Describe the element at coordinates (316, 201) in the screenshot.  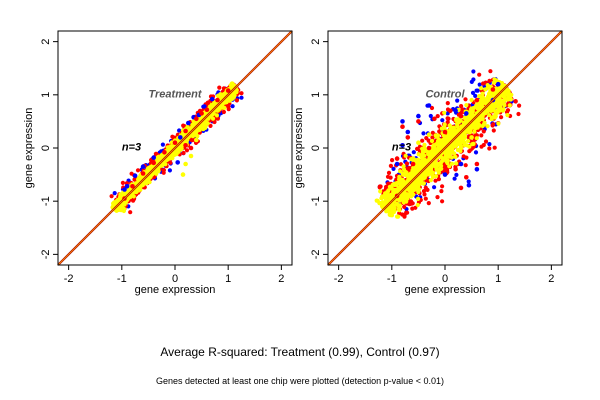
I see `control-y-tick-label: -1` at that location.